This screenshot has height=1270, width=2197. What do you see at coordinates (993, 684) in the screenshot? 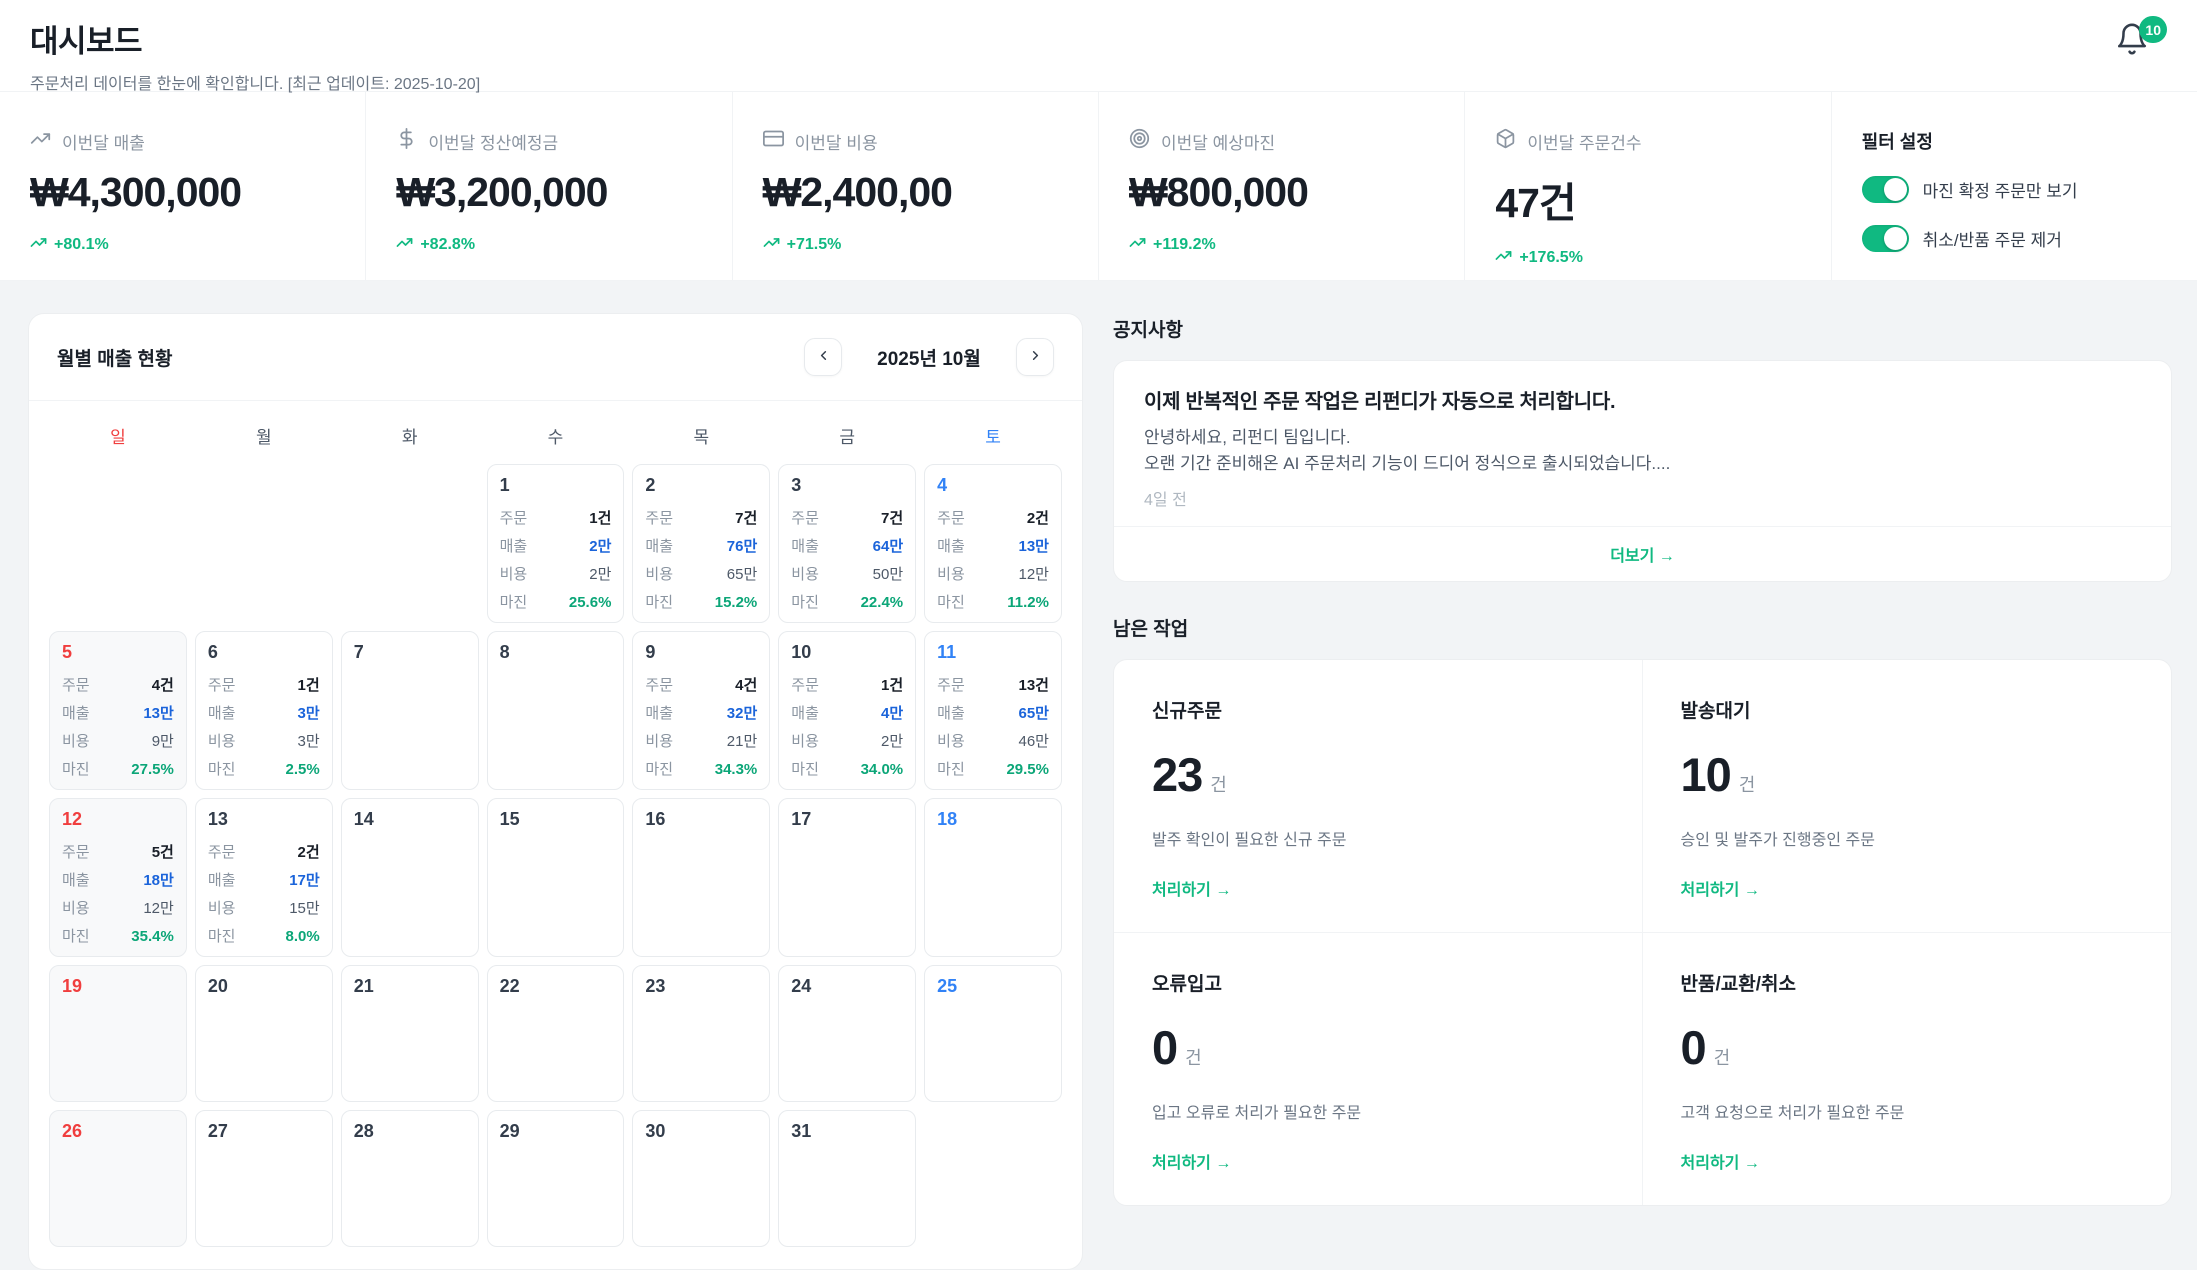
I see `metric-row: 주문 13건` at bounding box center [993, 684].